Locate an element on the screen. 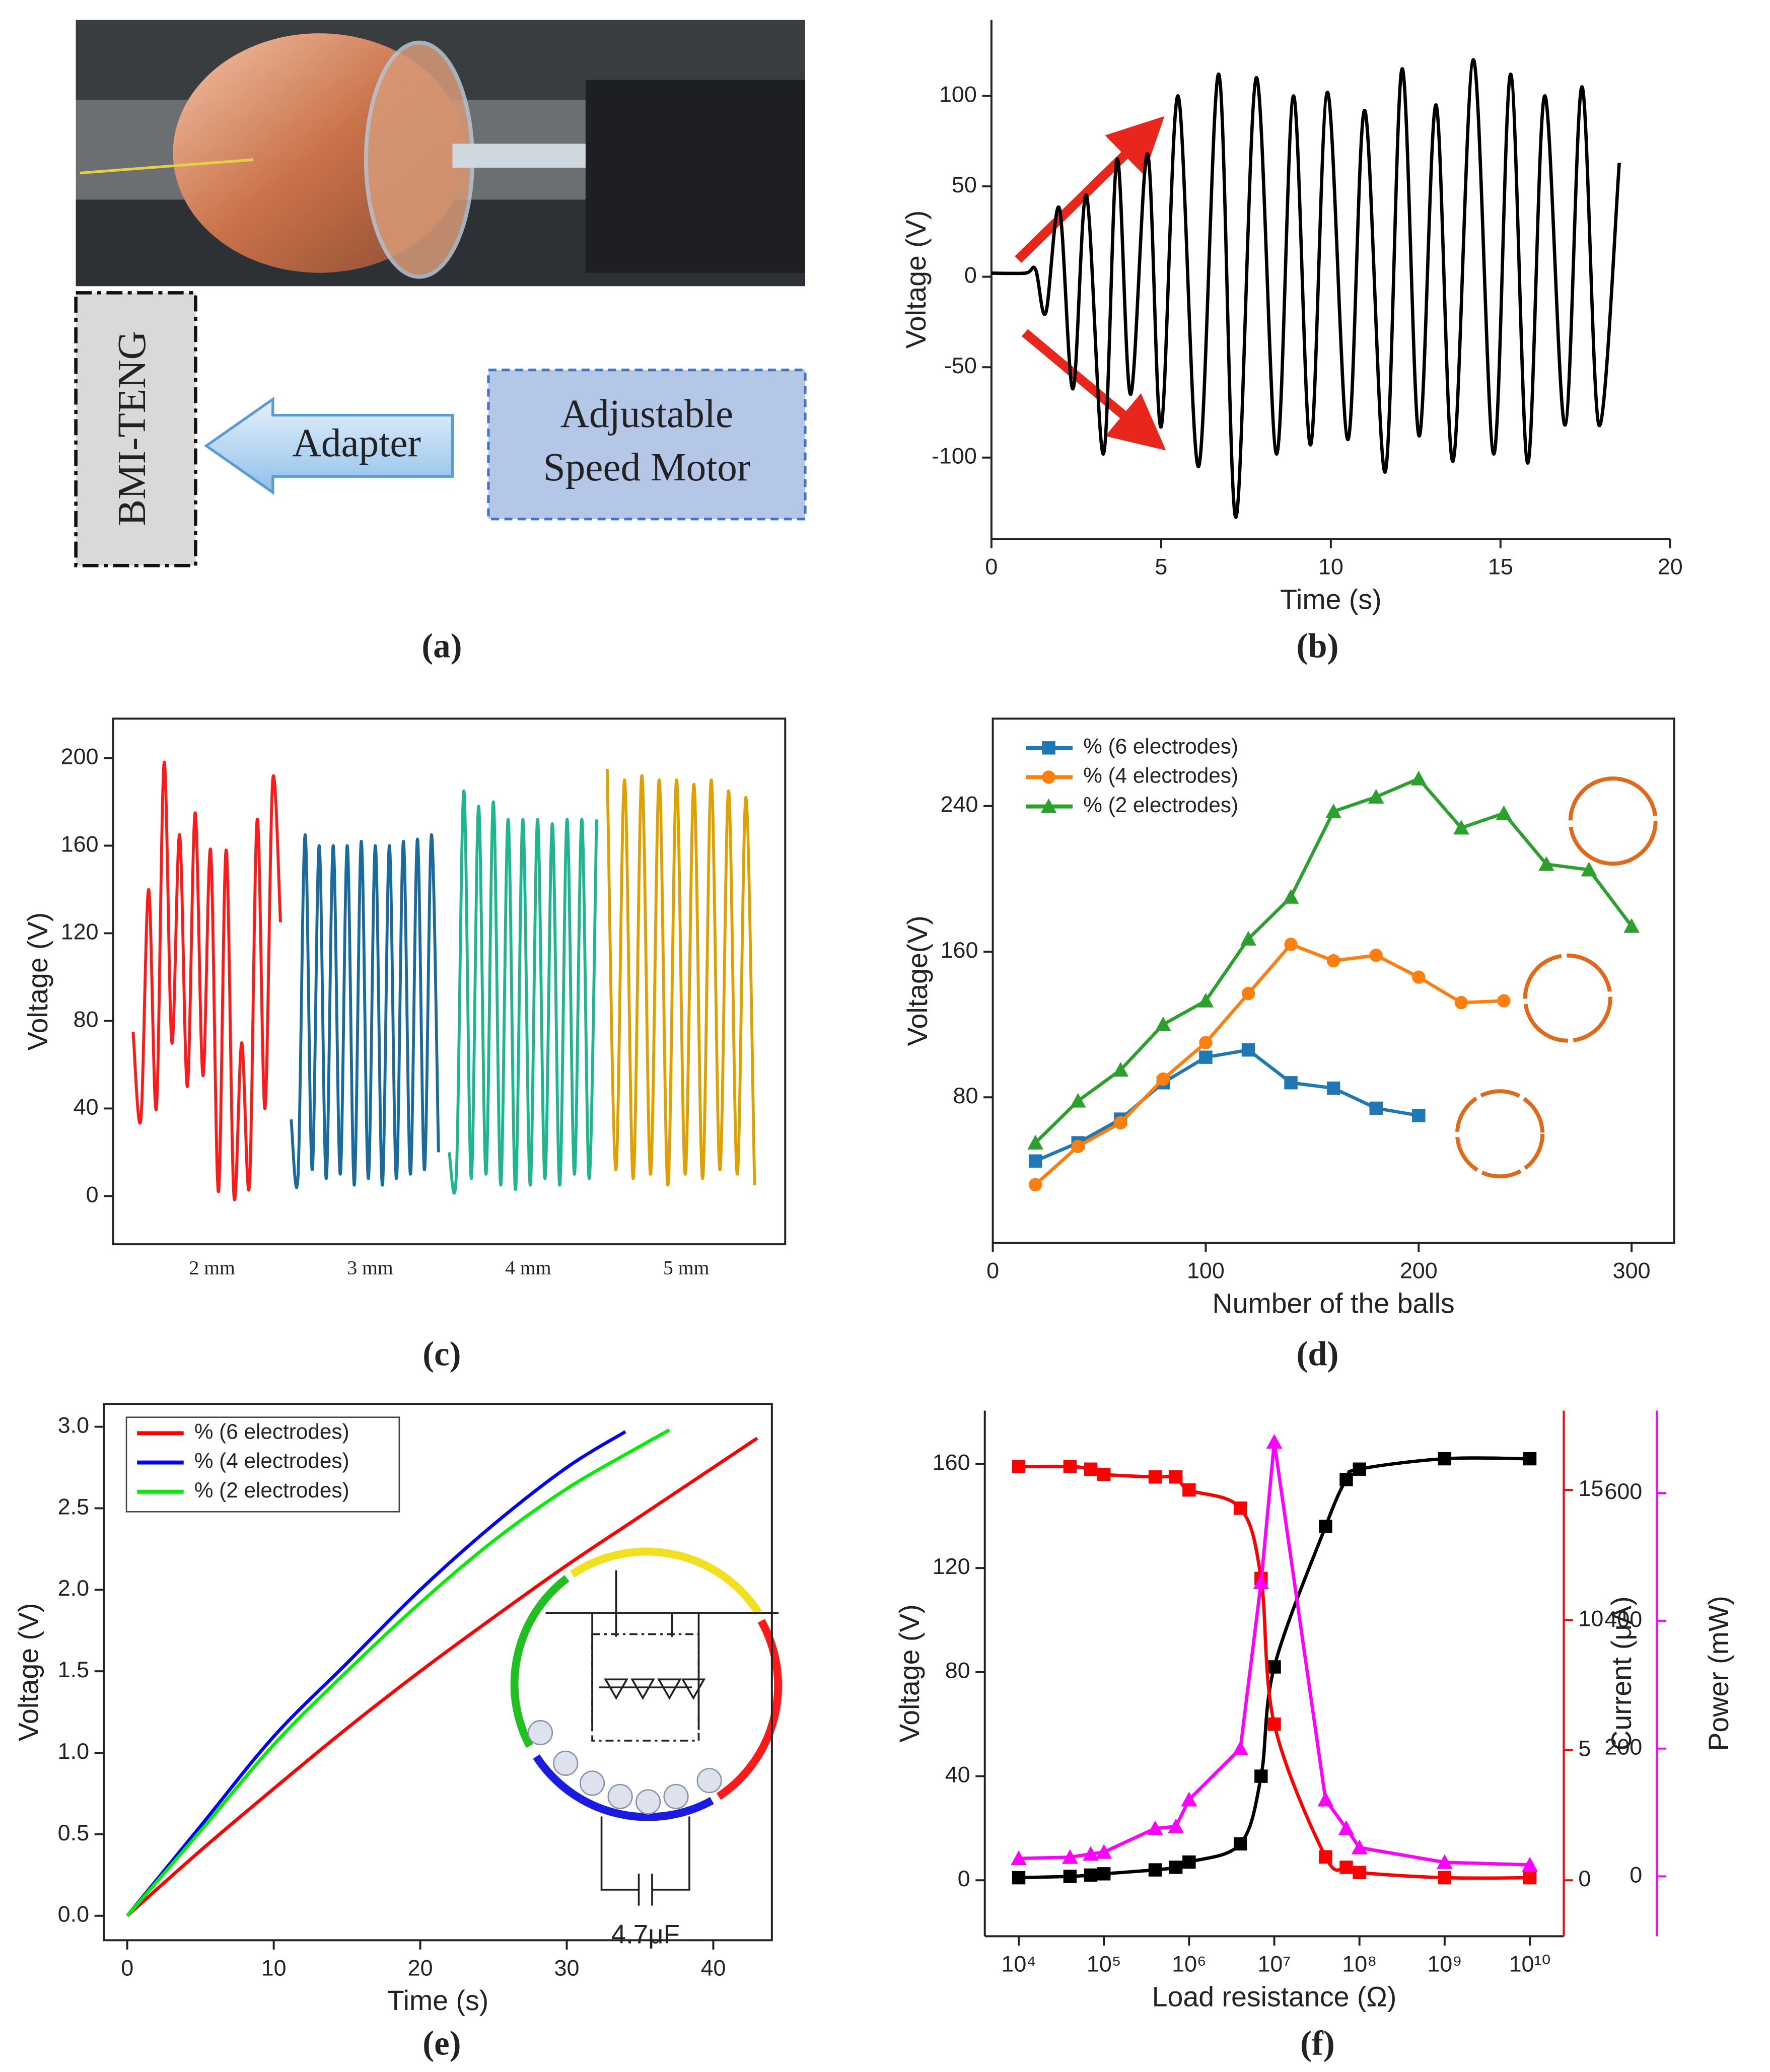  panel-caption: (e) is located at coordinates (441, 2043).